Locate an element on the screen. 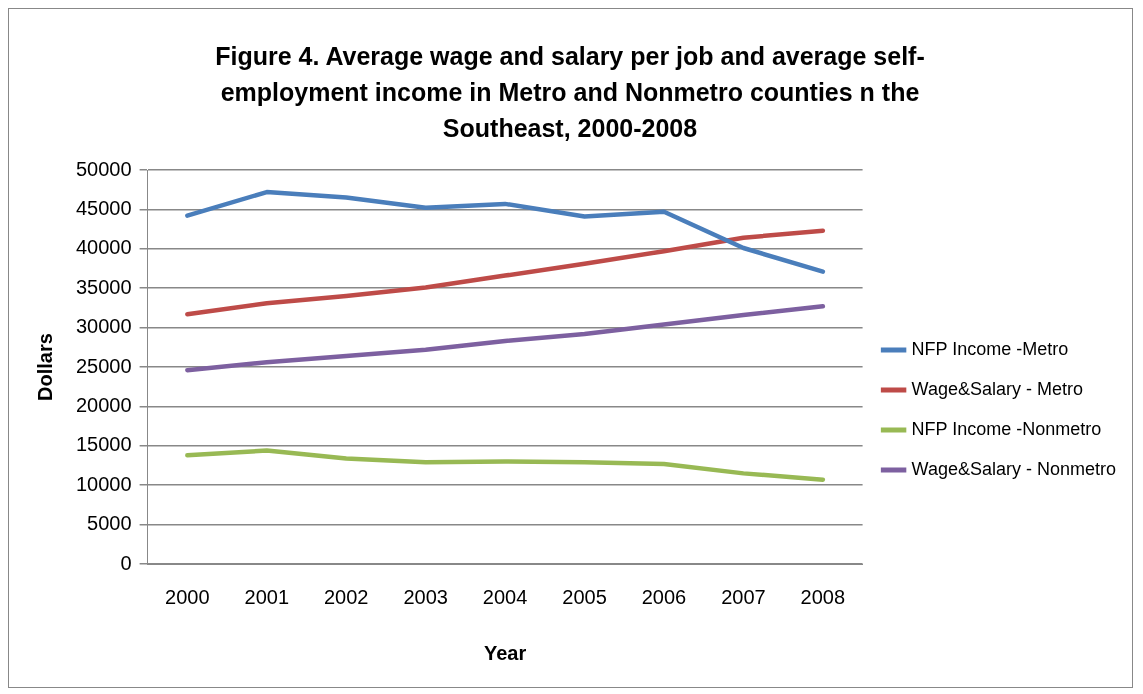 The height and width of the screenshot is (694, 1143). x-tick-label: 2008 is located at coordinates (823, 596).